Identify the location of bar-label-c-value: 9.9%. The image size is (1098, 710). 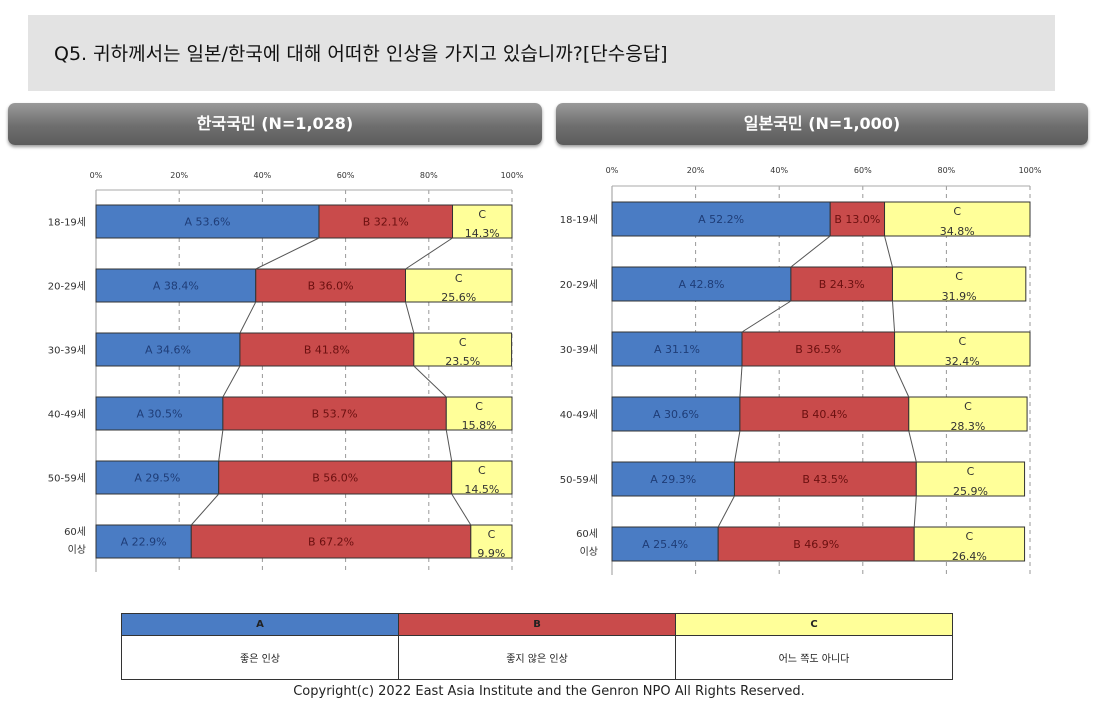
(491, 553).